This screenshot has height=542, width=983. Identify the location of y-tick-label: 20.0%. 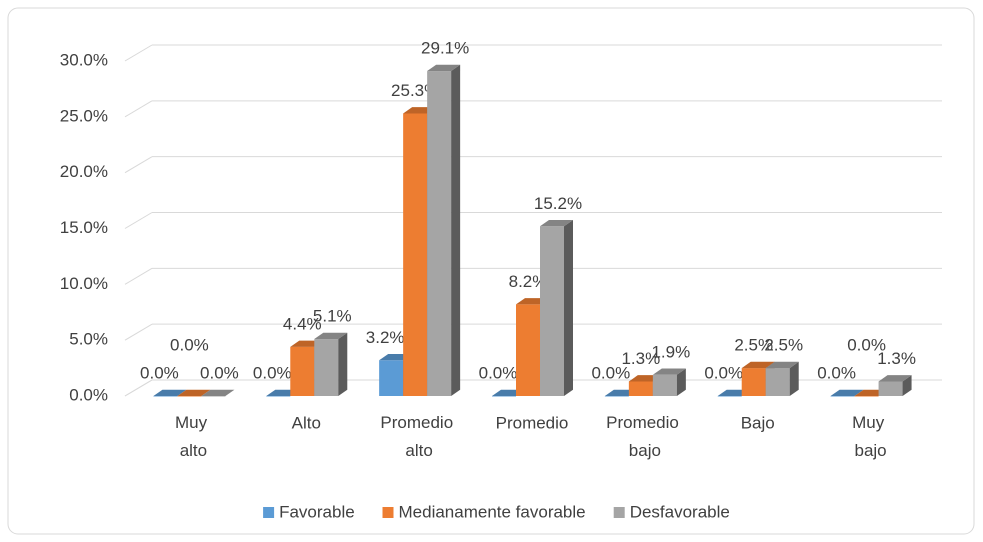
(84, 171).